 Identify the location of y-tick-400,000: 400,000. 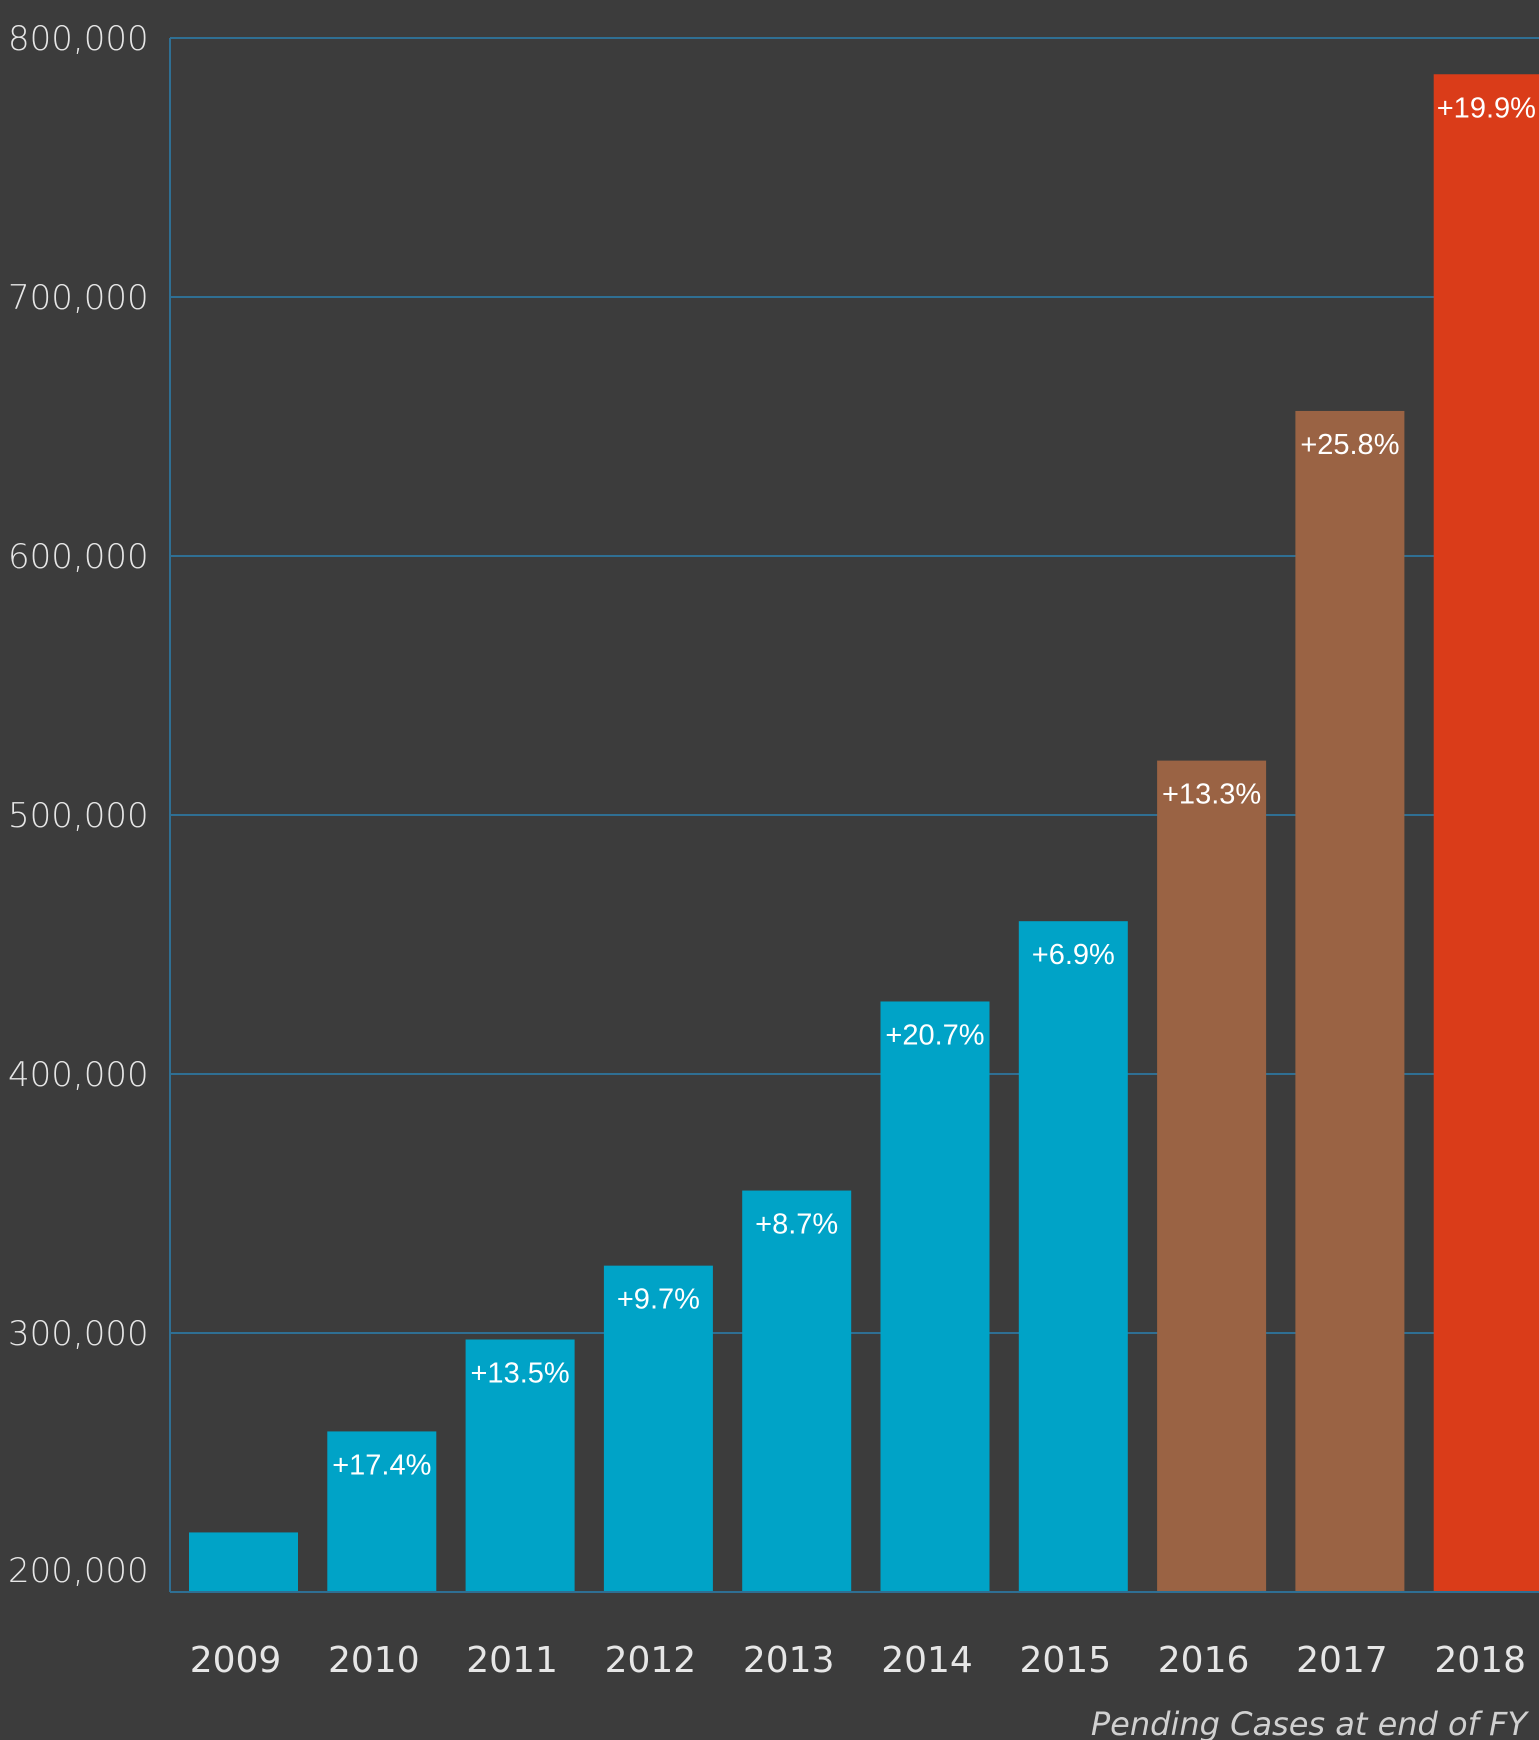
(78, 1075).